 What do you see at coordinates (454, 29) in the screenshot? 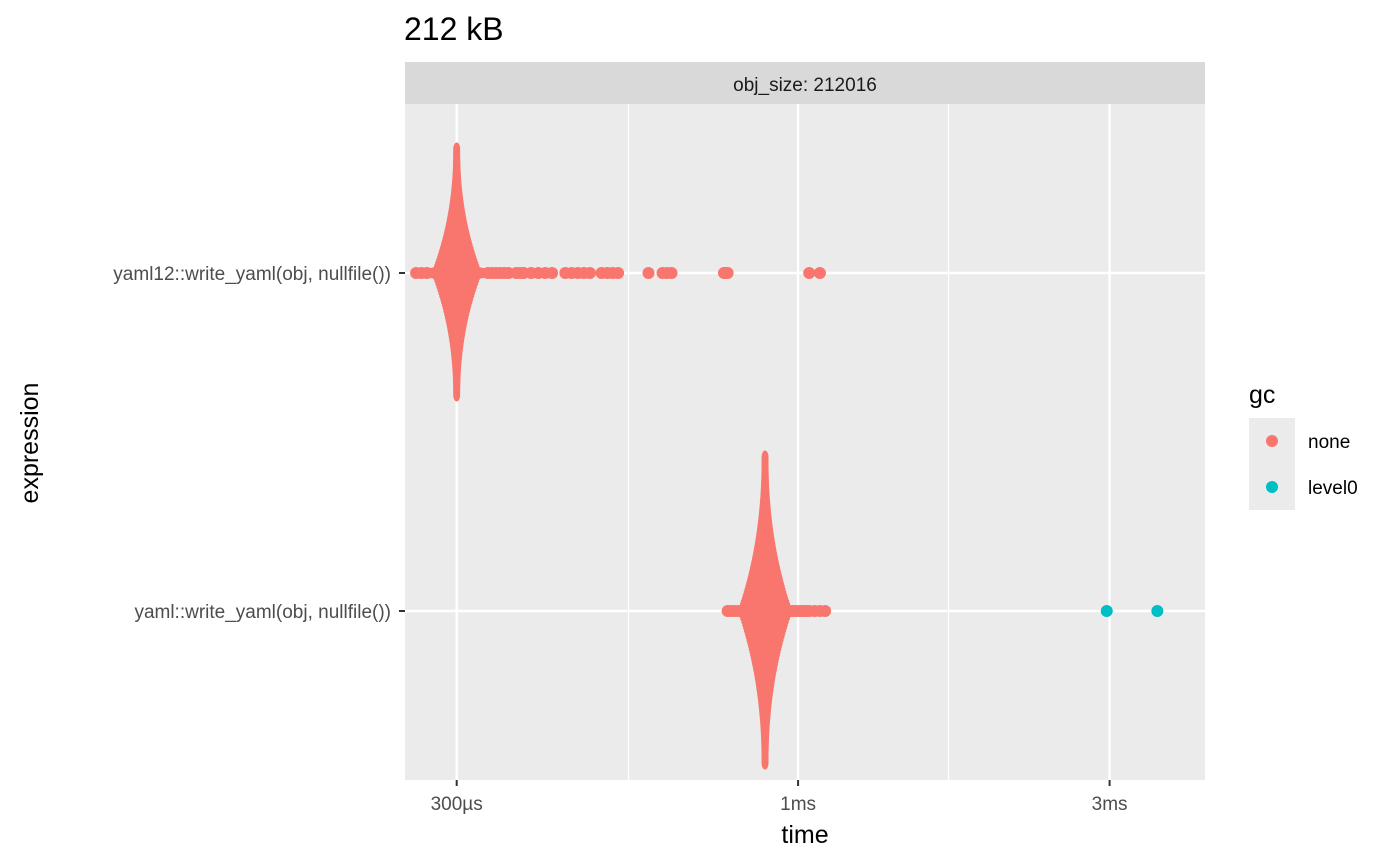
I see `chart-title: 212 kB` at bounding box center [454, 29].